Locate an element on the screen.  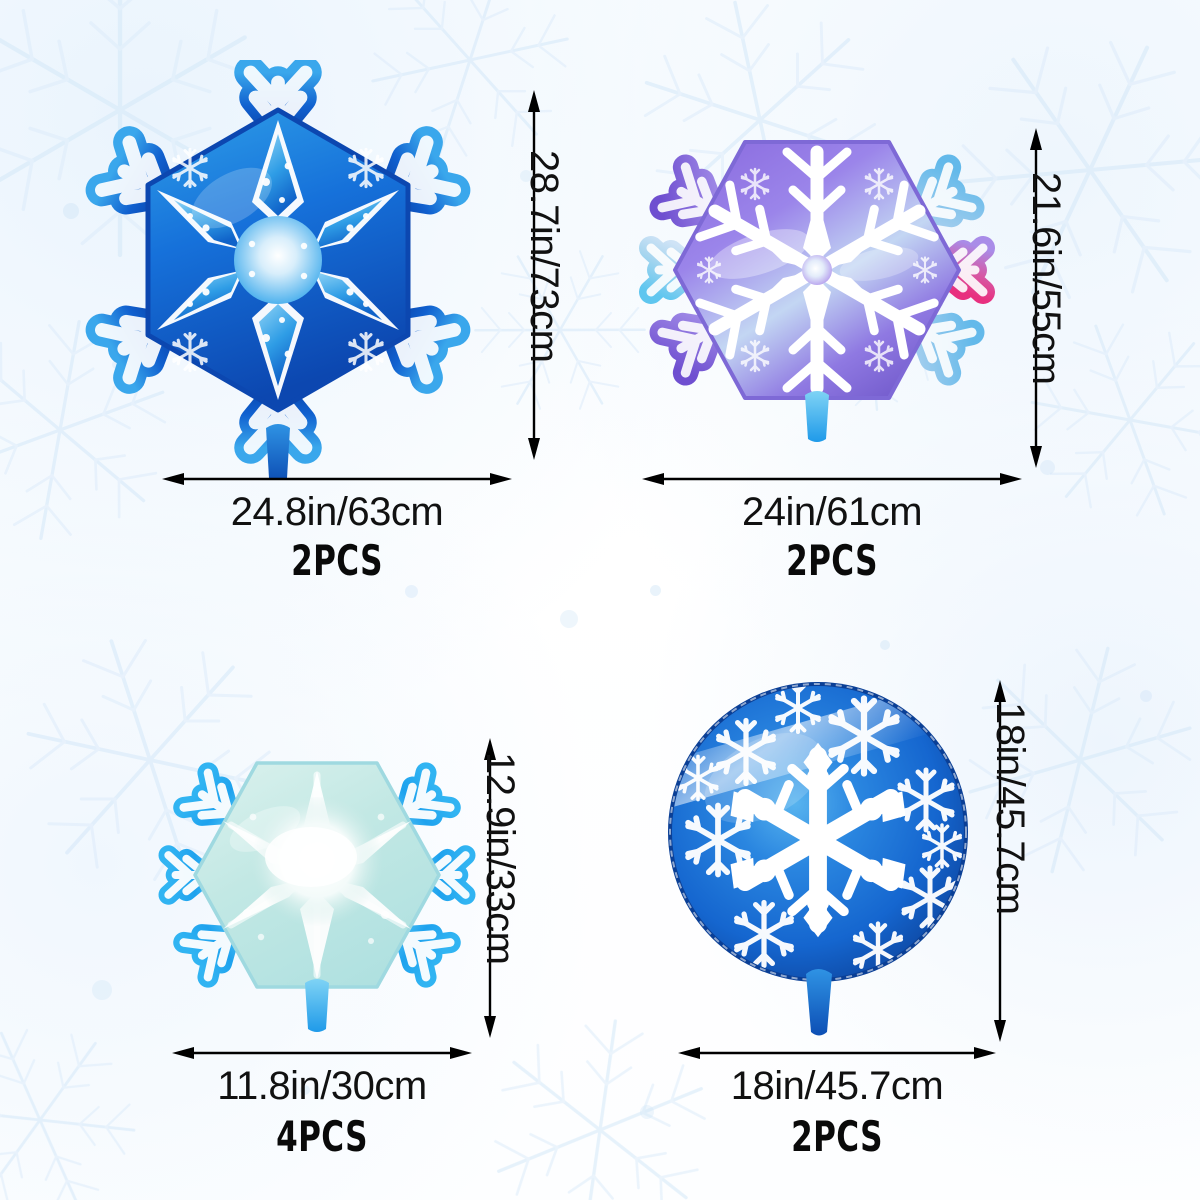
height-dimension-label: 28.7in/73cm is located at coordinates (544, 256).